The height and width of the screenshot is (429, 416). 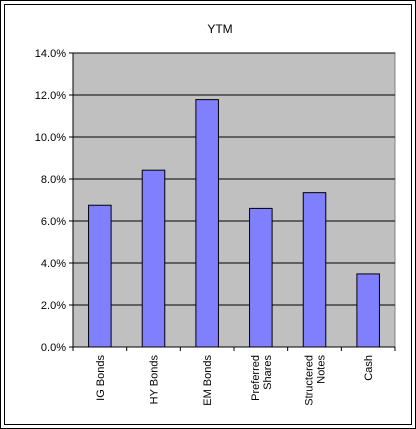 What do you see at coordinates (310, 380) in the screenshot?
I see `x-tick-label-line: Structered` at bounding box center [310, 380].